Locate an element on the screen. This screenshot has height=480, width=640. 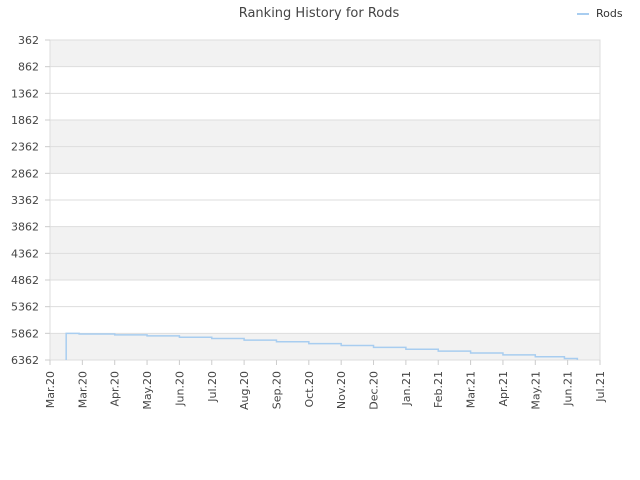
x-tick-label: Aug.20 is located at coordinates (244, 390).